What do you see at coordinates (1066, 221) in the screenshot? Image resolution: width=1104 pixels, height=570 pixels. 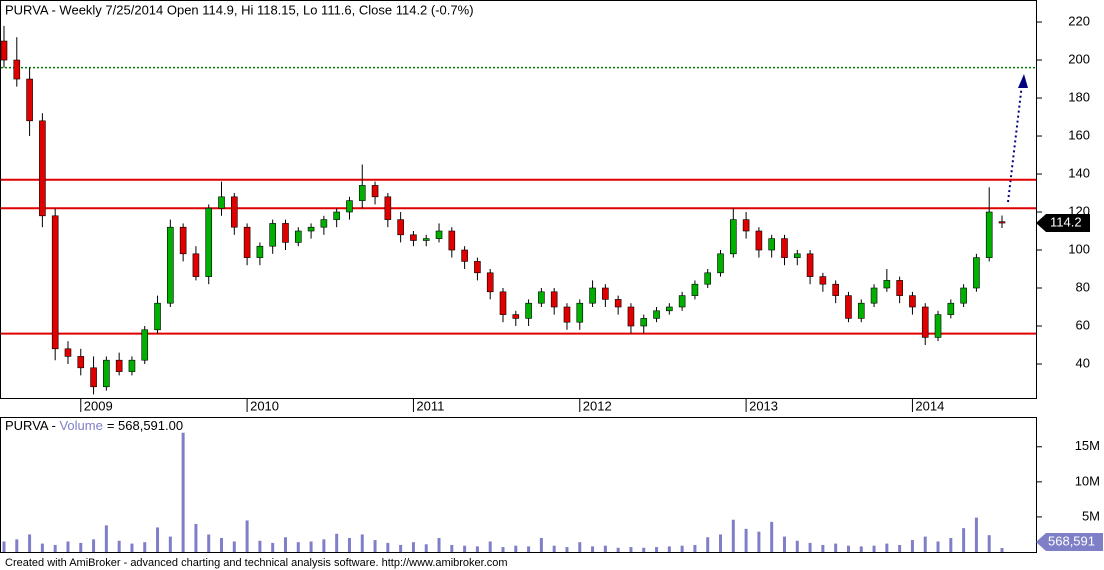 I see `price-tag-label: 114.2` at bounding box center [1066, 221].